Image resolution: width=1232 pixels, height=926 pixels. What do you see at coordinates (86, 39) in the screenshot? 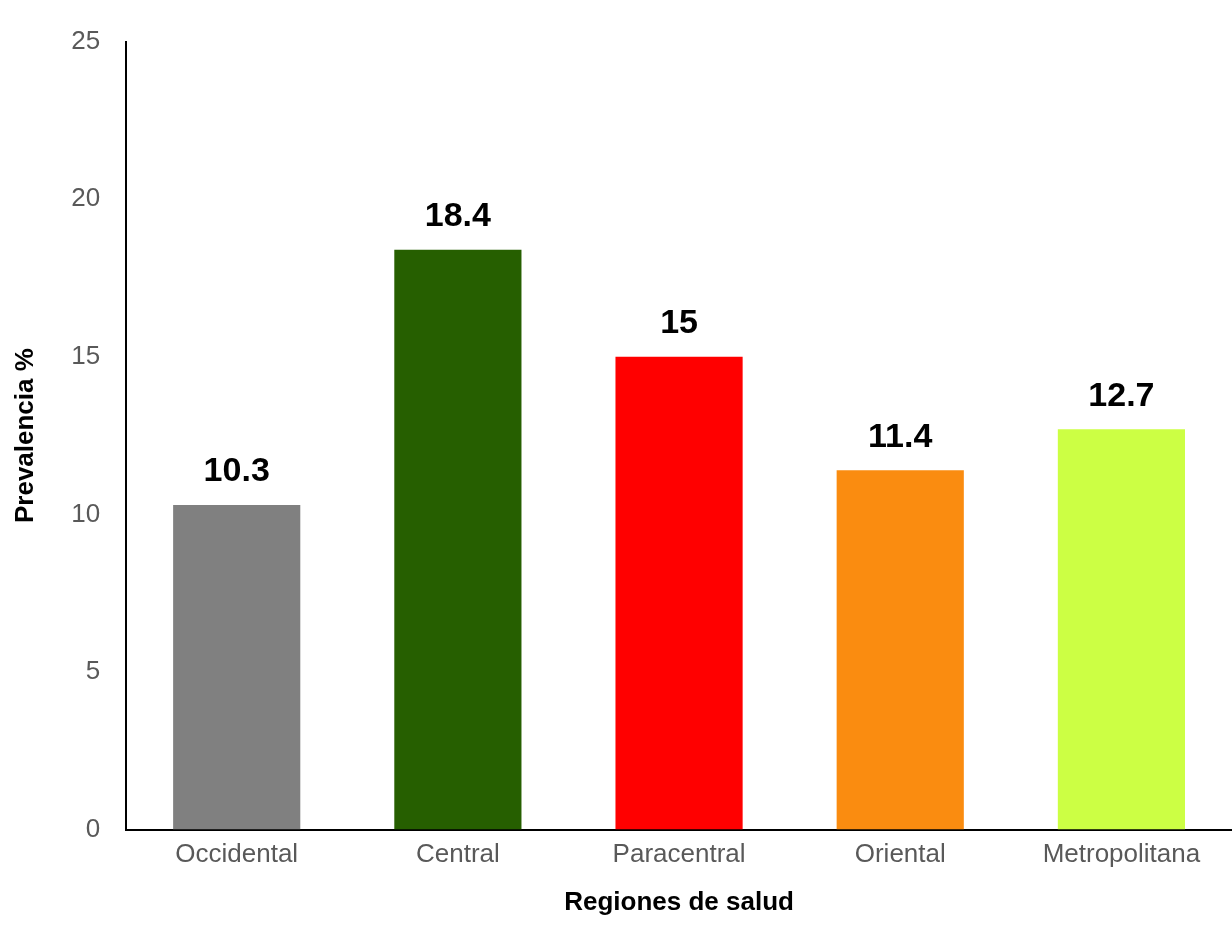
I see `y-tick-label: 25` at bounding box center [86, 39].